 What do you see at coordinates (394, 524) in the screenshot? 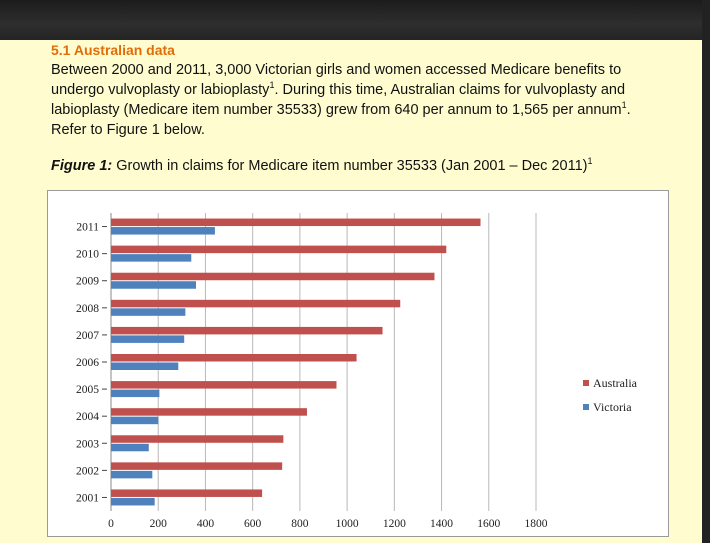
I see `x-tick-label: 1200` at bounding box center [394, 524].